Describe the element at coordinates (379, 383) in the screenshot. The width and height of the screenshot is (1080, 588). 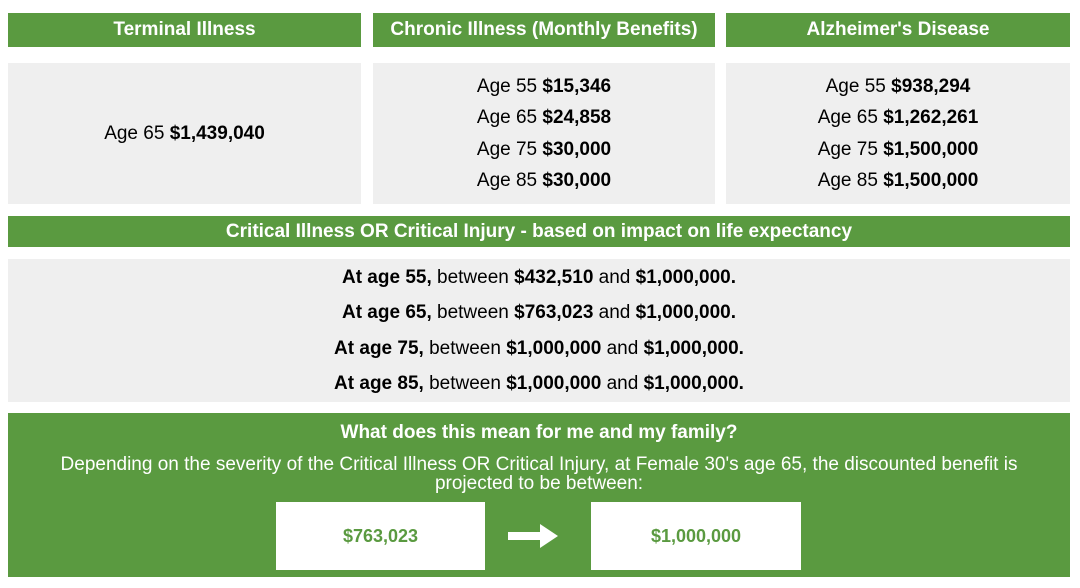
I see `age-label: At age 85,` at that location.